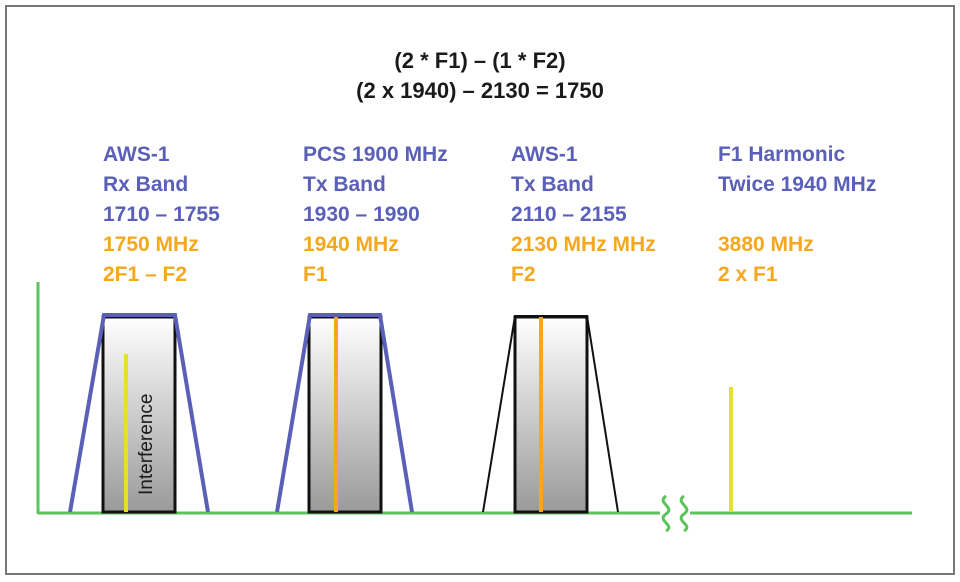 This screenshot has width=960, height=582. What do you see at coordinates (583, 244) in the screenshot?
I see `signal-frequency: 2130 MHz MHz` at bounding box center [583, 244].